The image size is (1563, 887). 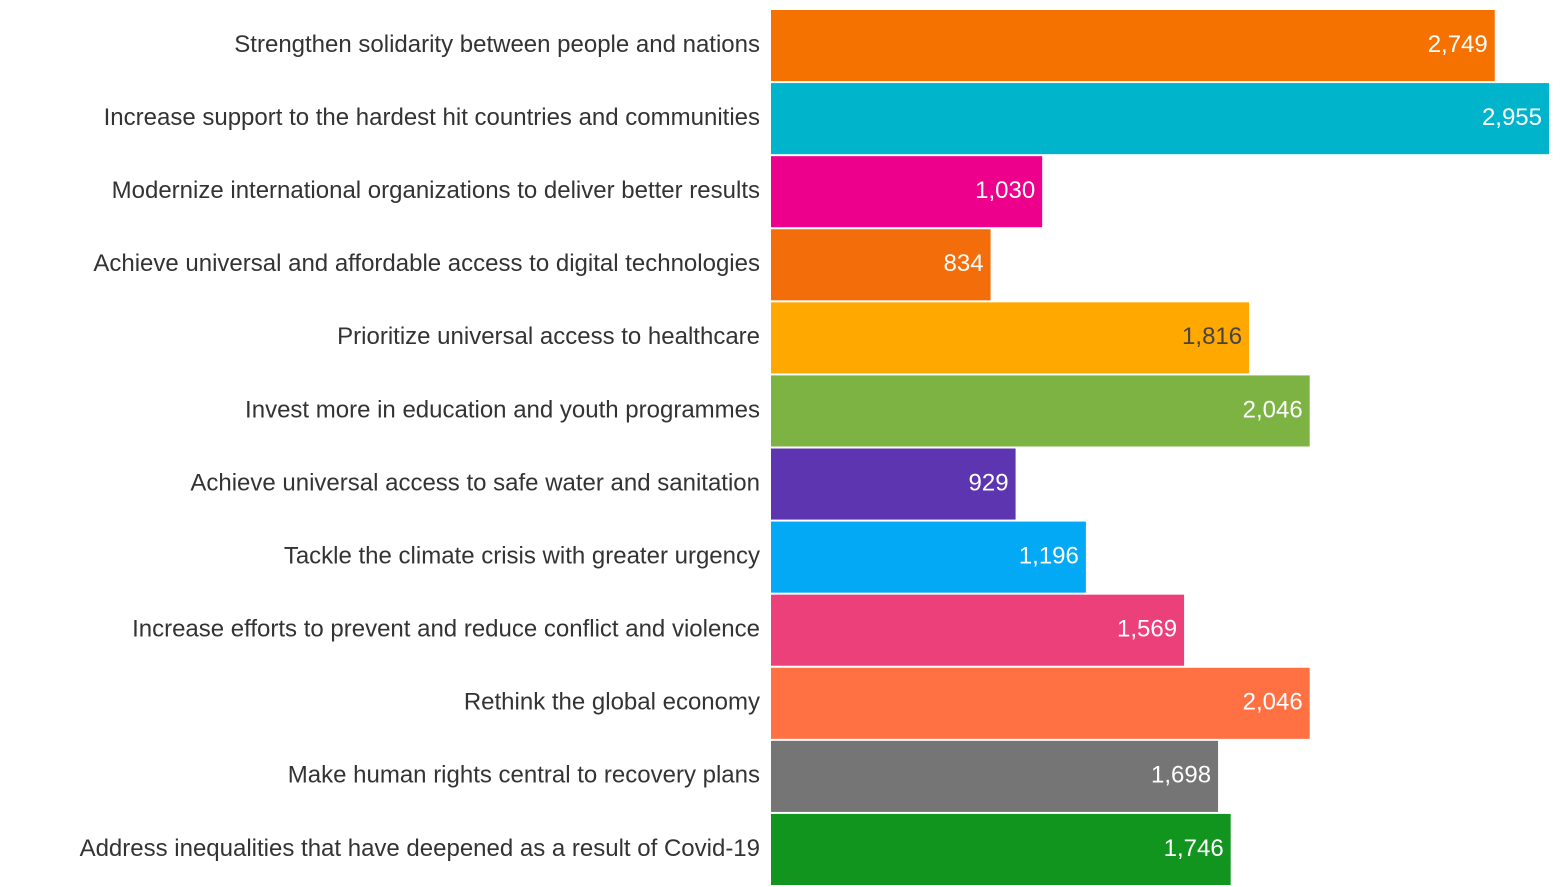 What do you see at coordinates (1194, 848) in the screenshot?
I see `value-label: 1,746` at bounding box center [1194, 848].